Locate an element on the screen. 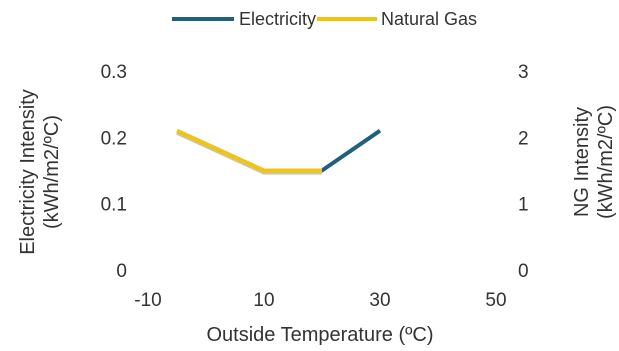 Image resolution: width=619 pixels, height=351 pixels. x-tick-label: 50 is located at coordinates (495, 300).